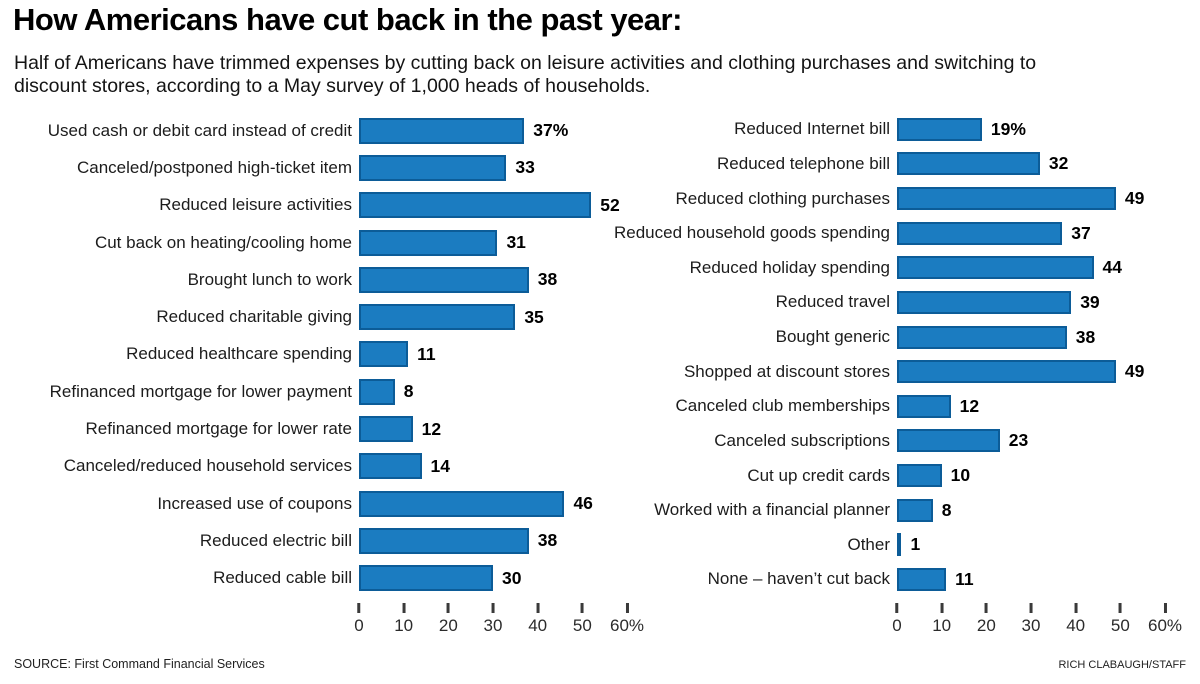  I want to click on chart-row: Reduced holiday spending 44, so click(872, 268).